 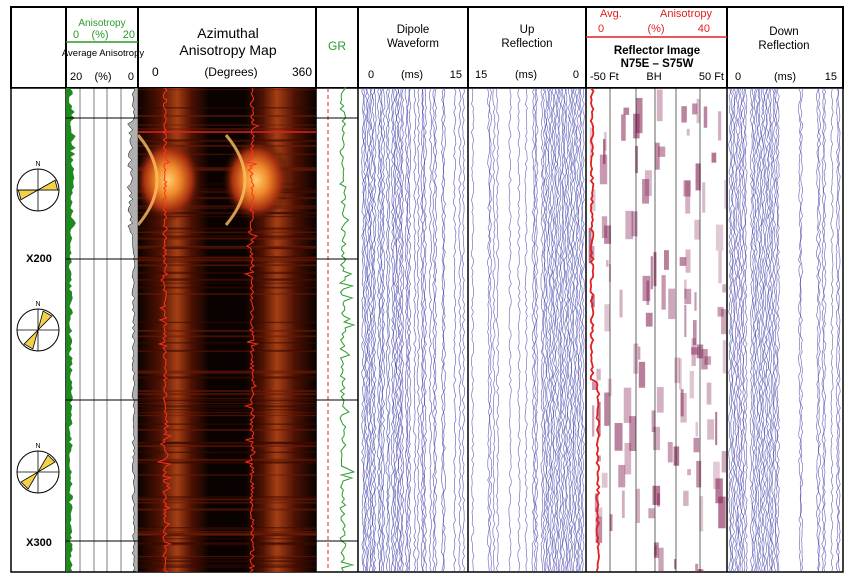 I want to click on gr-track, so click(x=341, y=329).